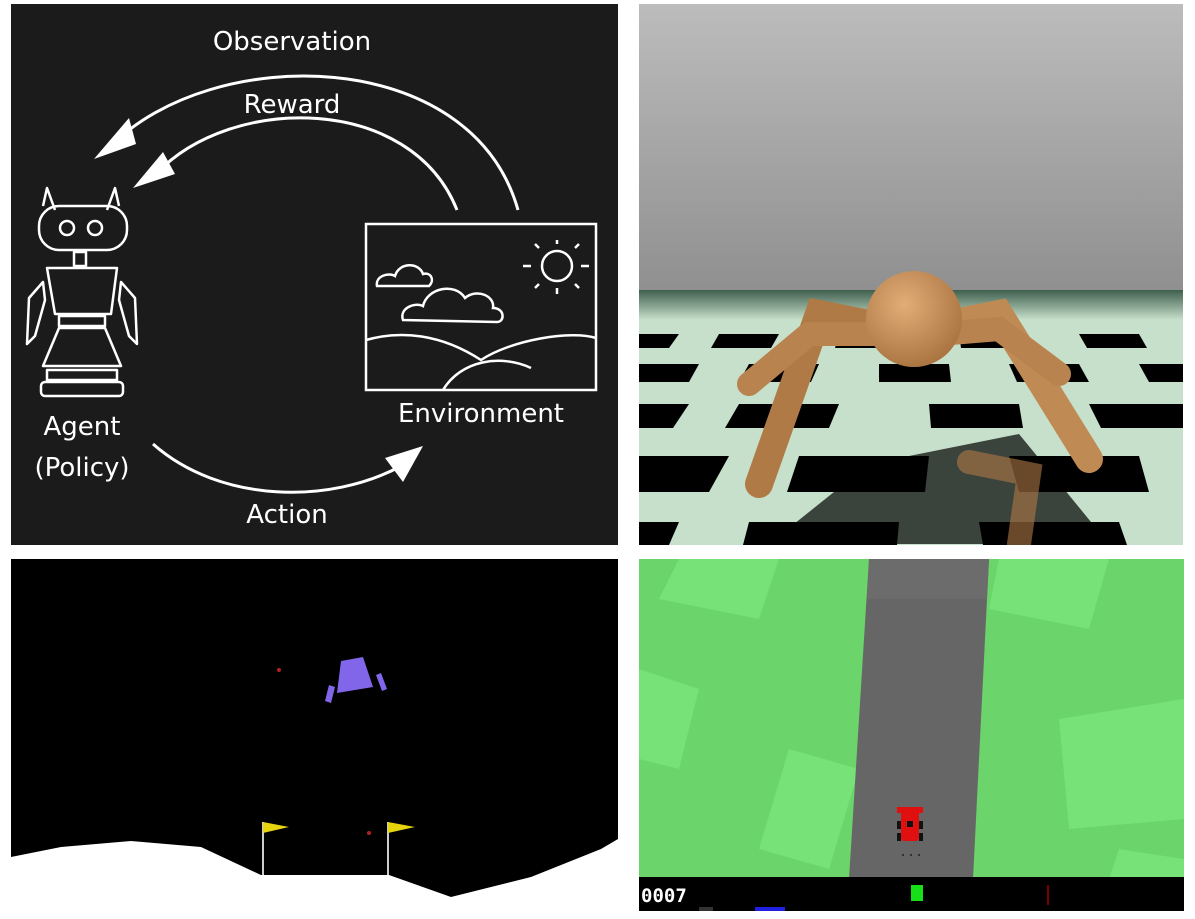 The image size is (1195, 919). What do you see at coordinates (401, 848) in the screenshot?
I see `landing-flag-right` at bounding box center [401, 848].